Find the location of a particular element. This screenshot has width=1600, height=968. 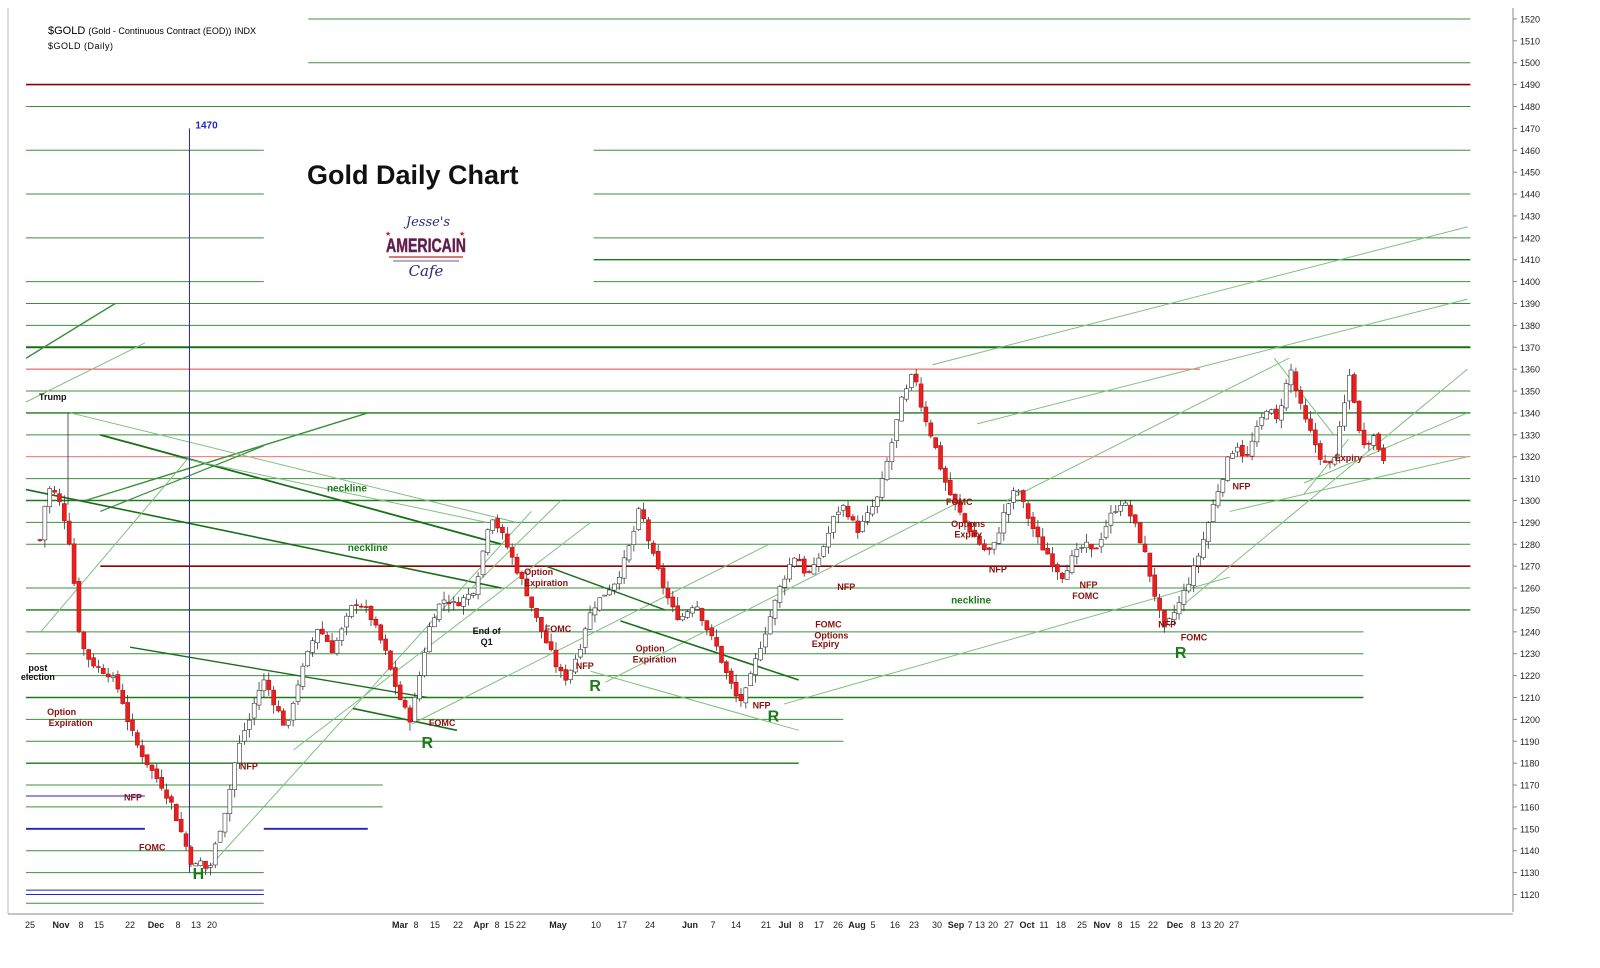

date-tick-label: 15 is located at coordinates (435, 925).